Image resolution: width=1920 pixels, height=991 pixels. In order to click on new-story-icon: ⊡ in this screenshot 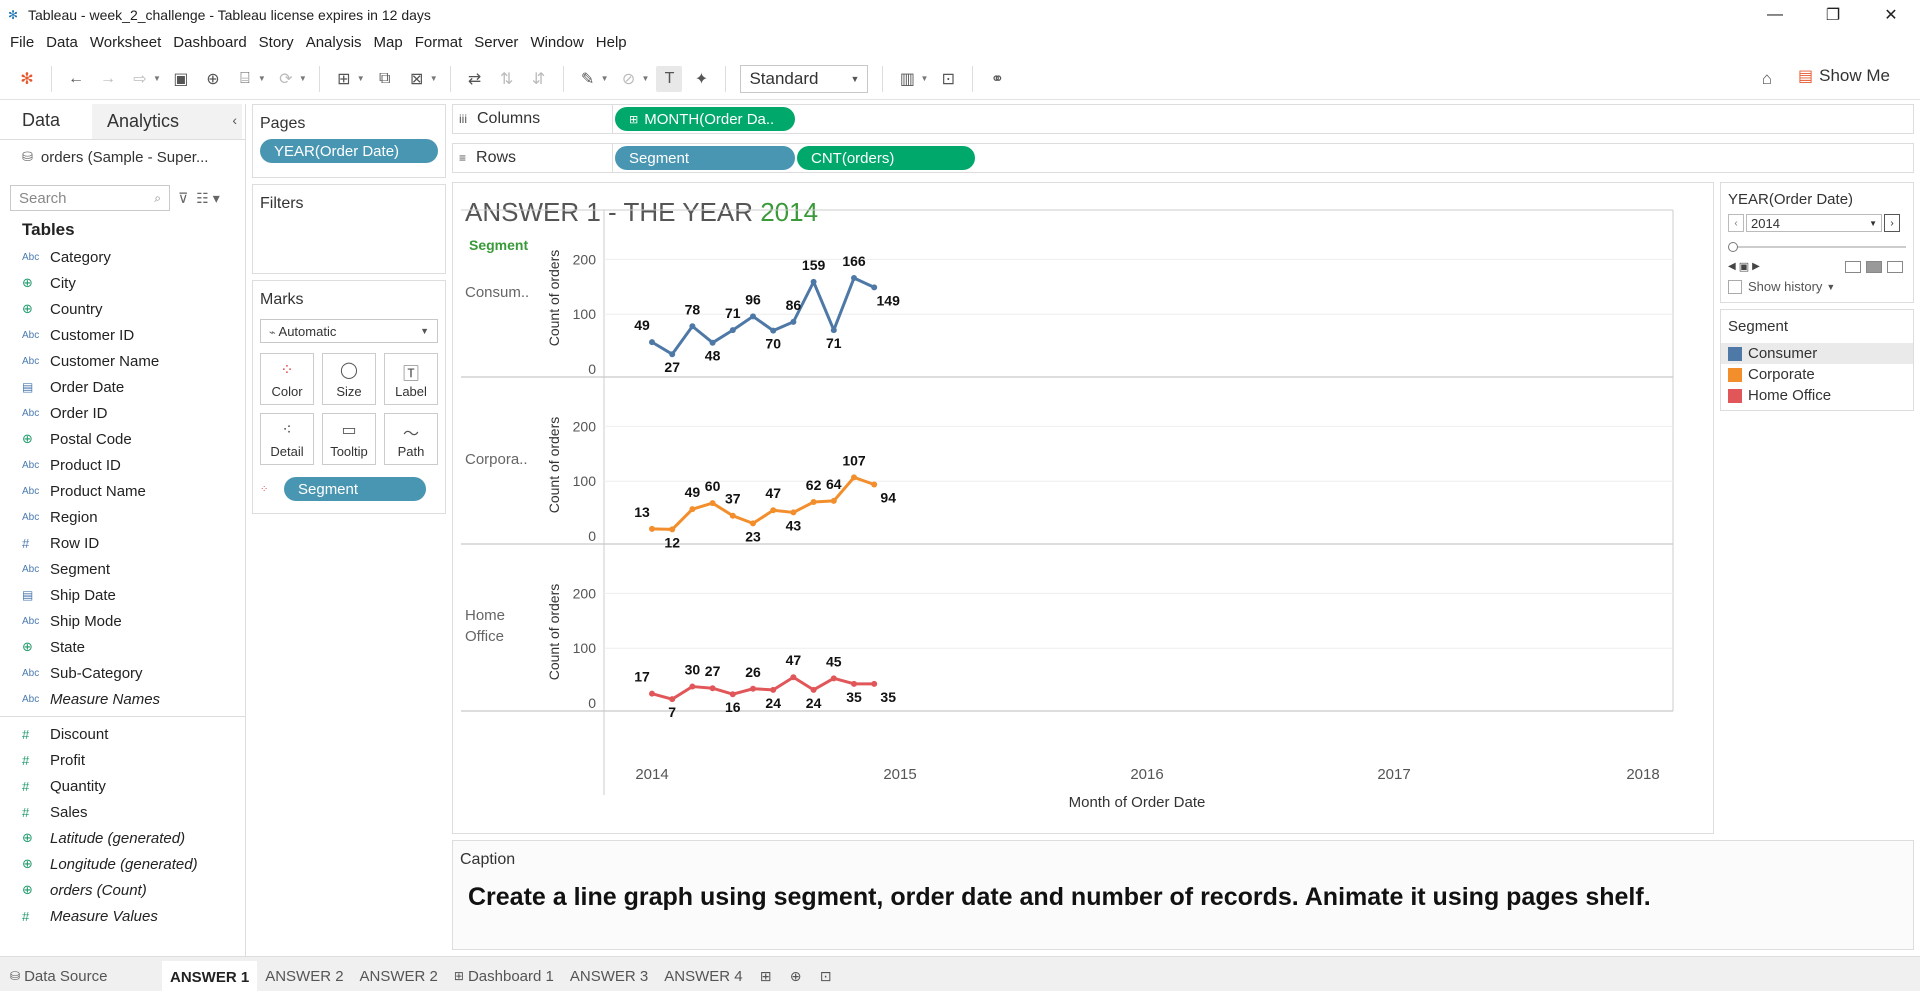, I will do `click(825, 975)`.